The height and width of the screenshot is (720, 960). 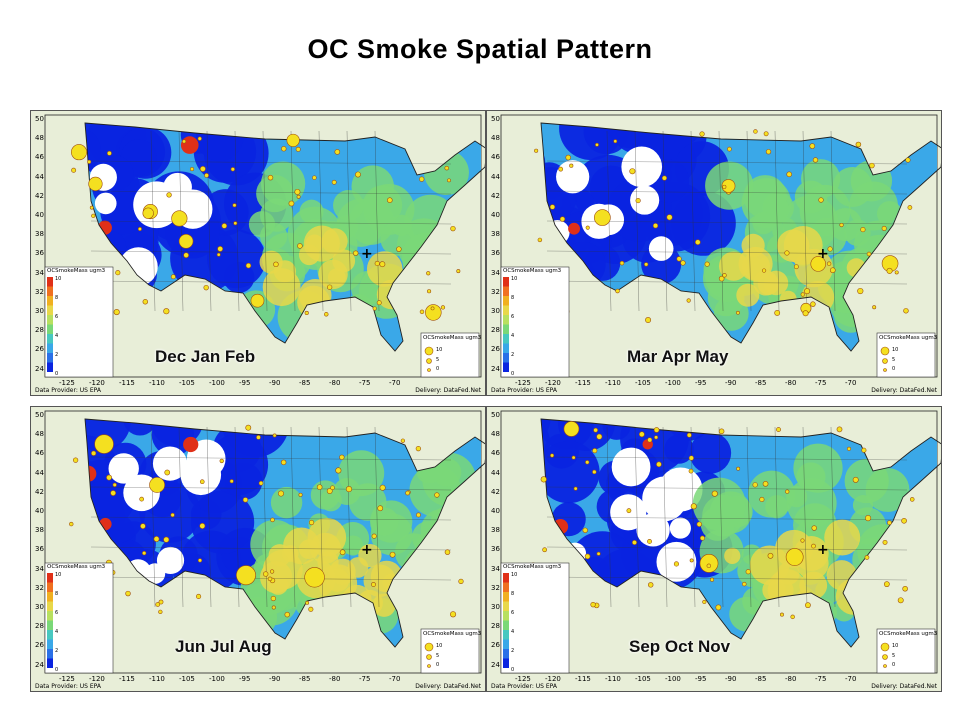 What do you see at coordinates (79, 322) in the screenshot?
I see `colorbar-box` at bounding box center [79, 322].